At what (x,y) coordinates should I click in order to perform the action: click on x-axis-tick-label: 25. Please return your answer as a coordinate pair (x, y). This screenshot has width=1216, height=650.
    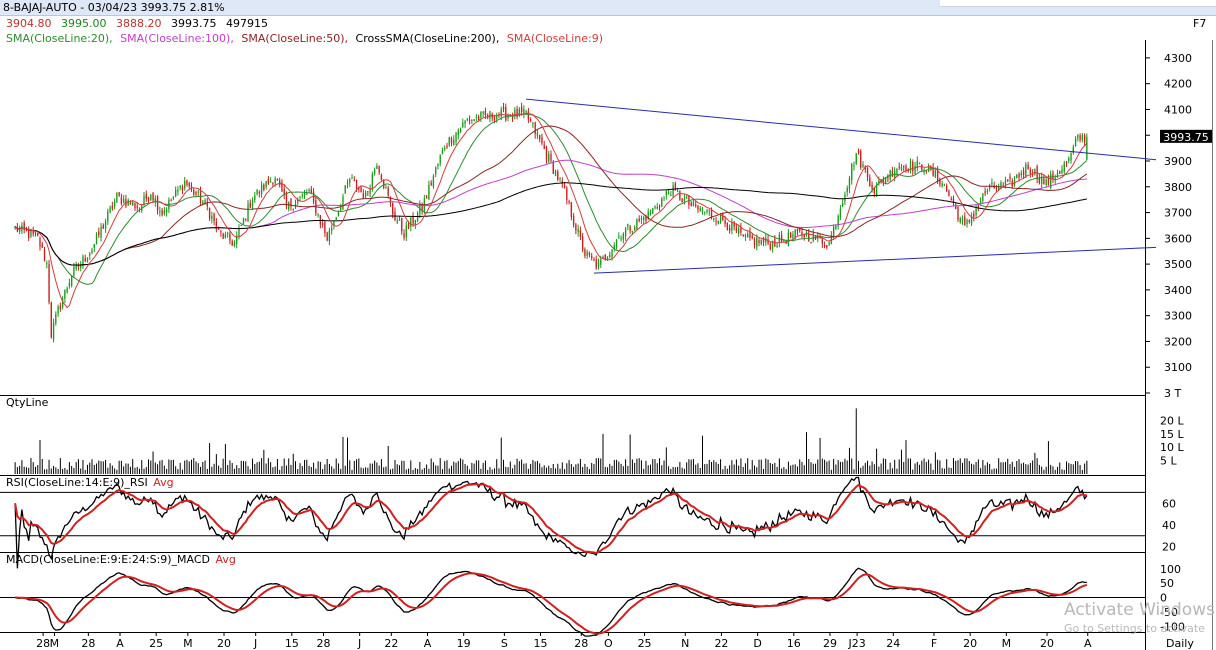
    Looking at the image, I should click on (156, 643).